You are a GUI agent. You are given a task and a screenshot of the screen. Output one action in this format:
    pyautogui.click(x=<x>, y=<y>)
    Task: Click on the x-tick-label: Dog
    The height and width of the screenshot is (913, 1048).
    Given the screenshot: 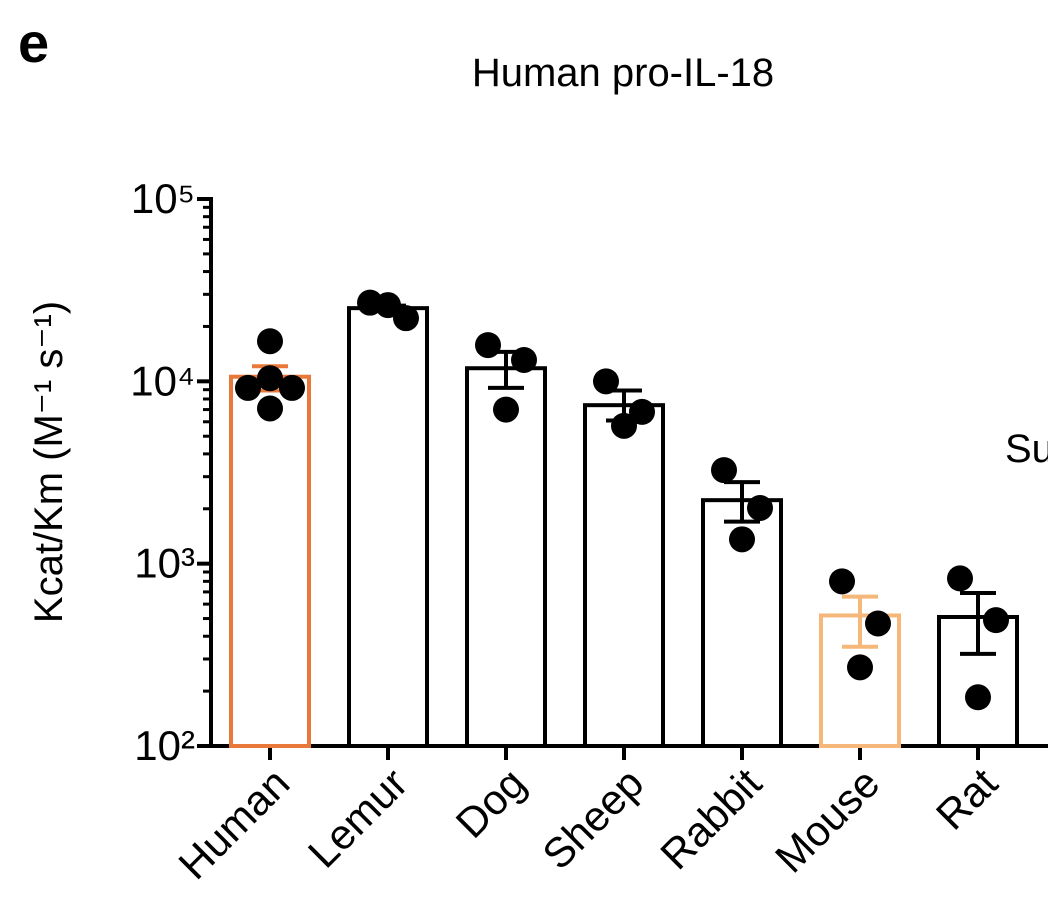 What is the action you would take?
    pyautogui.click(x=491, y=803)
    